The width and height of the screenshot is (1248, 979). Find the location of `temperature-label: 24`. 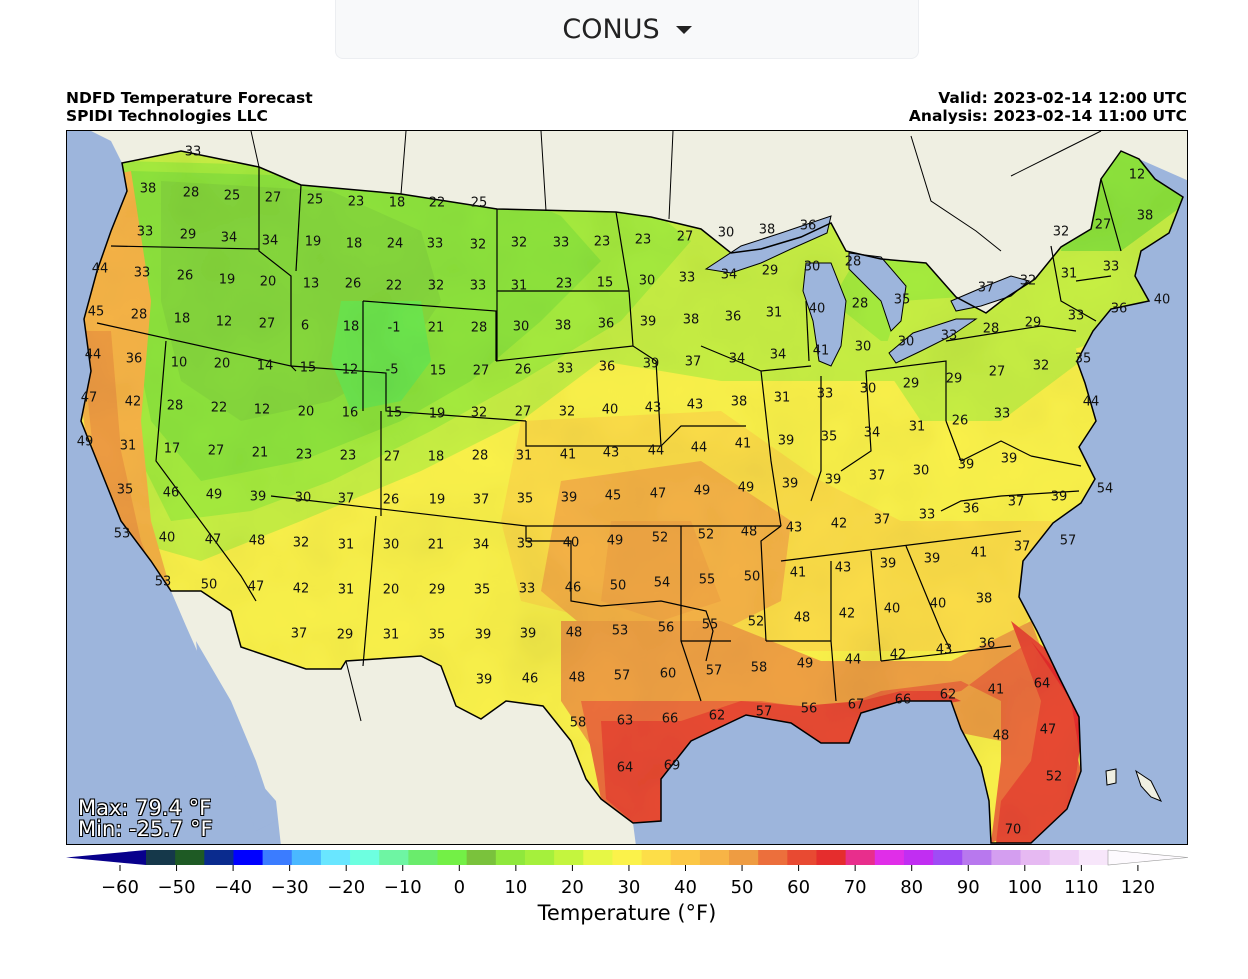

temperature-label: 24 is located at coordinates (395, 244).